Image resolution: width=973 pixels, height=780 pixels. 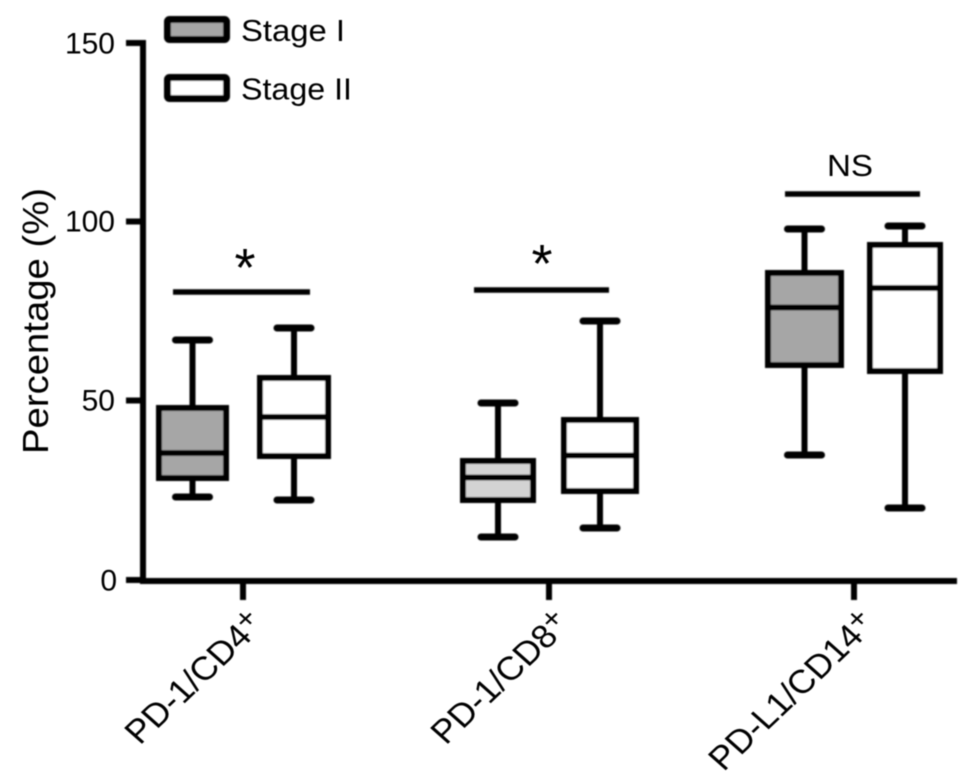 I want to click on svg-text: 150, so click(x=90, y=44).